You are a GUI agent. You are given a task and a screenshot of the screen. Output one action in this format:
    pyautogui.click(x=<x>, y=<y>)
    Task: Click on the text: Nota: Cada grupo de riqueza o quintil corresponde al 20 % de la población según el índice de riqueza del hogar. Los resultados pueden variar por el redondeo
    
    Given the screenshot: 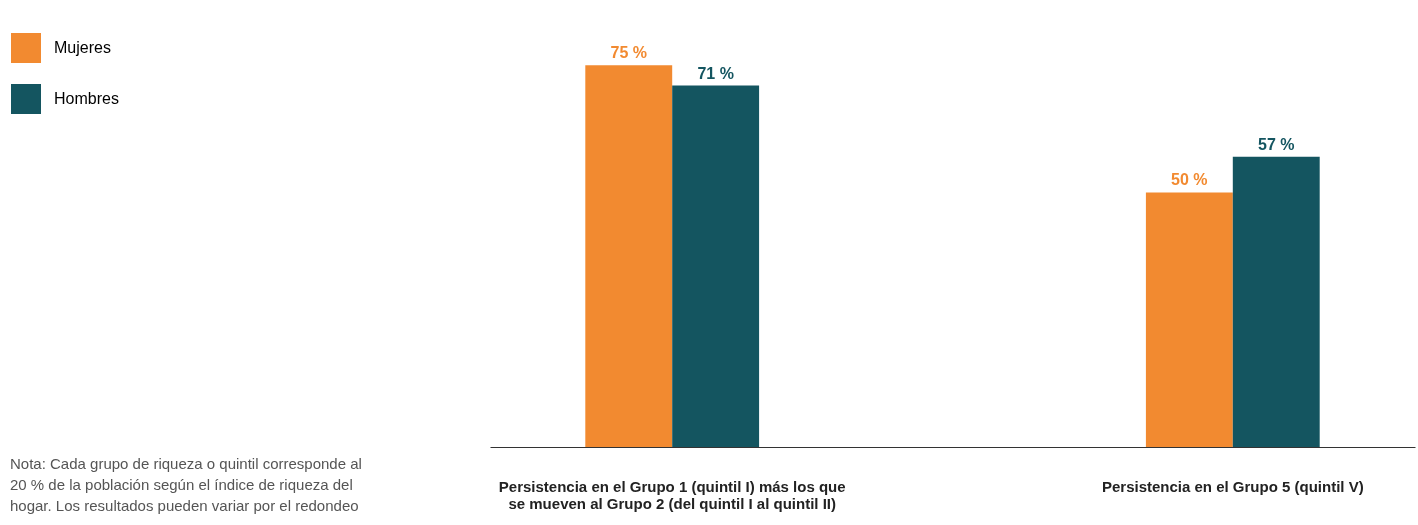 What is the action you would take?
    pyautogui.click(x=186, y=484)
    